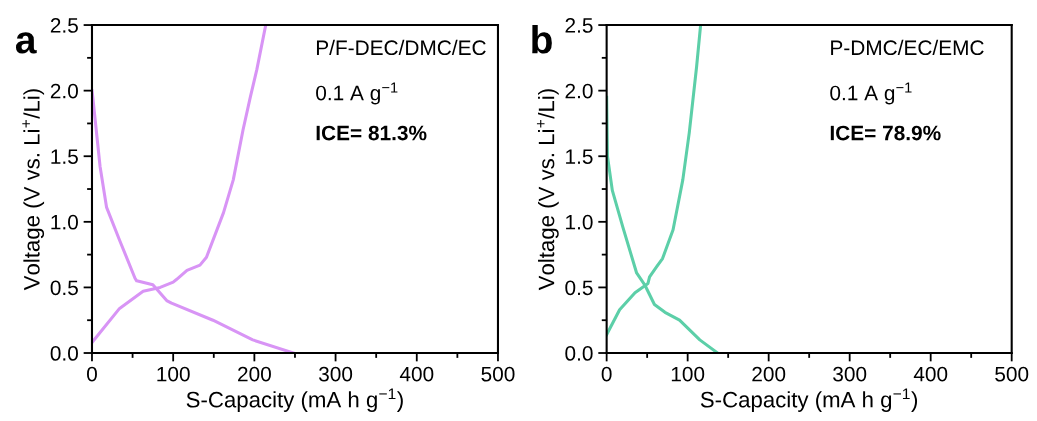 The height and width of the screenshot is (421, 1037). I want to click on annotation: ICE= 78.9%, so click(885, 133).